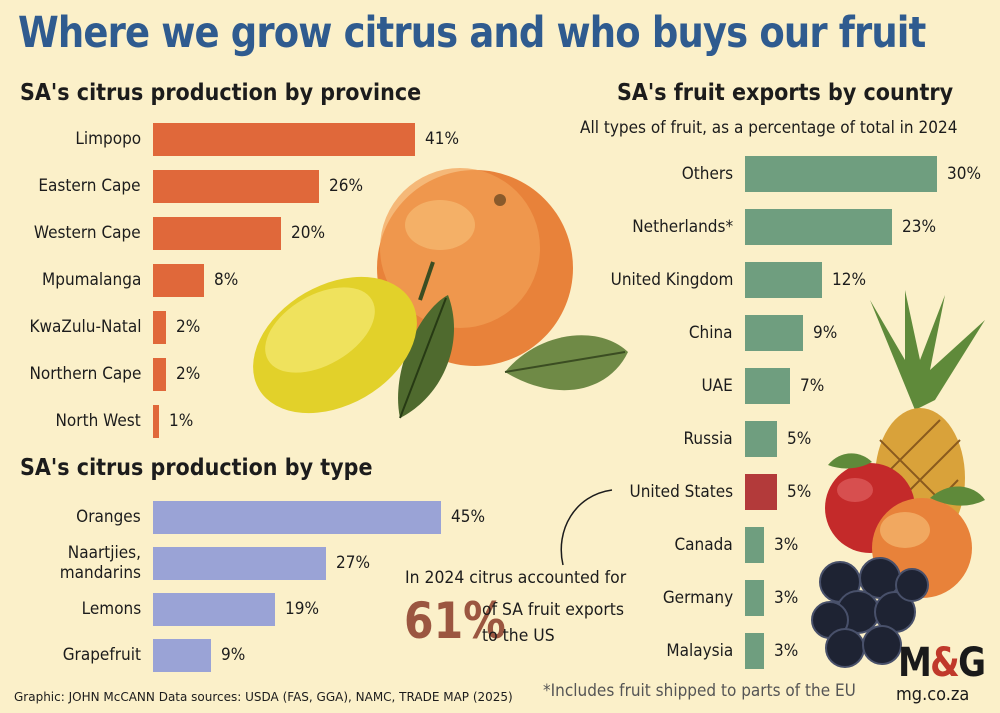  Describe the element at coordinates (711, 333) in the screenshot. I see `category-label: China` at that location.